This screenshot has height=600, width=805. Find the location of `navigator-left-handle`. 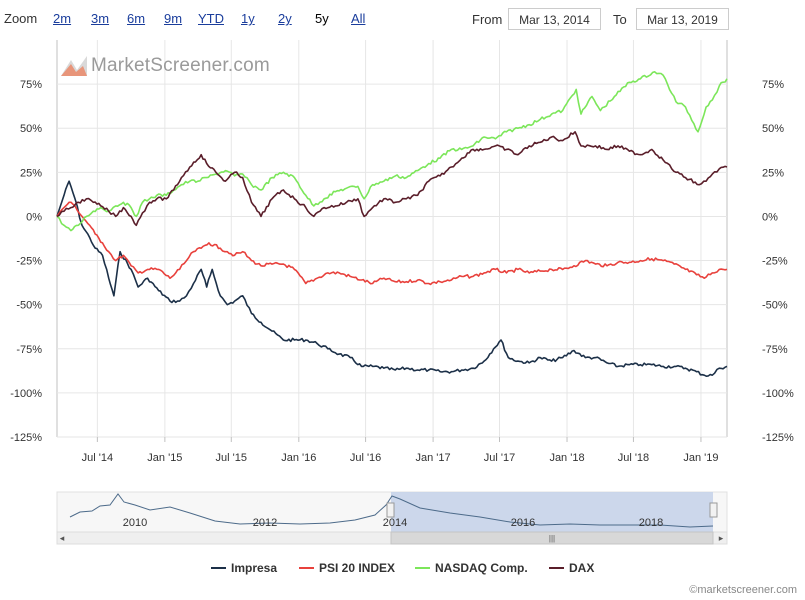

navigator-left-handle is located at coordinates (390, 510).